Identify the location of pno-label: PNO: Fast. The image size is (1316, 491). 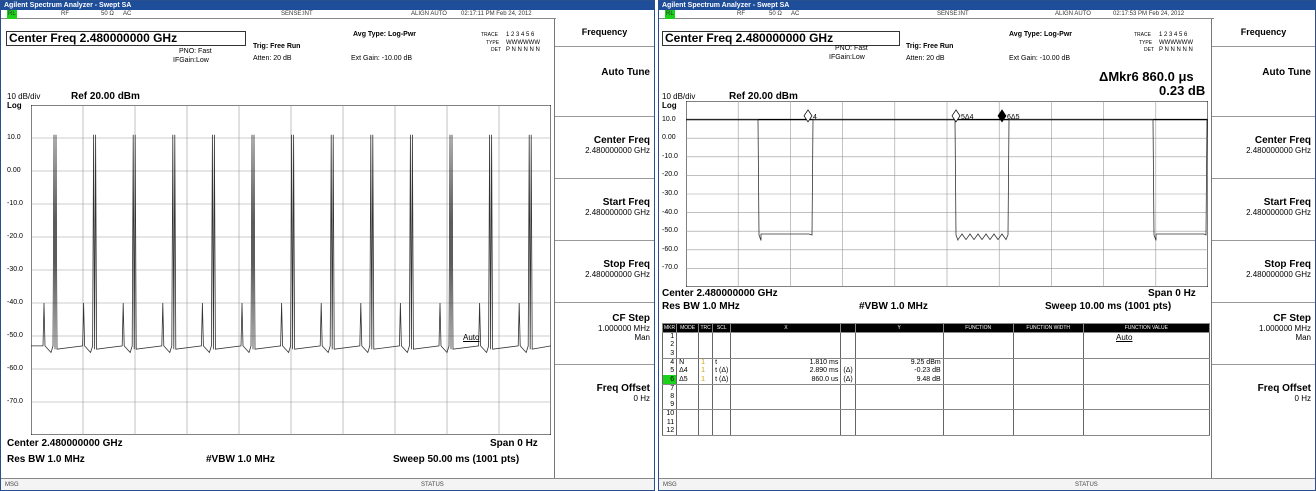
(195, 51).